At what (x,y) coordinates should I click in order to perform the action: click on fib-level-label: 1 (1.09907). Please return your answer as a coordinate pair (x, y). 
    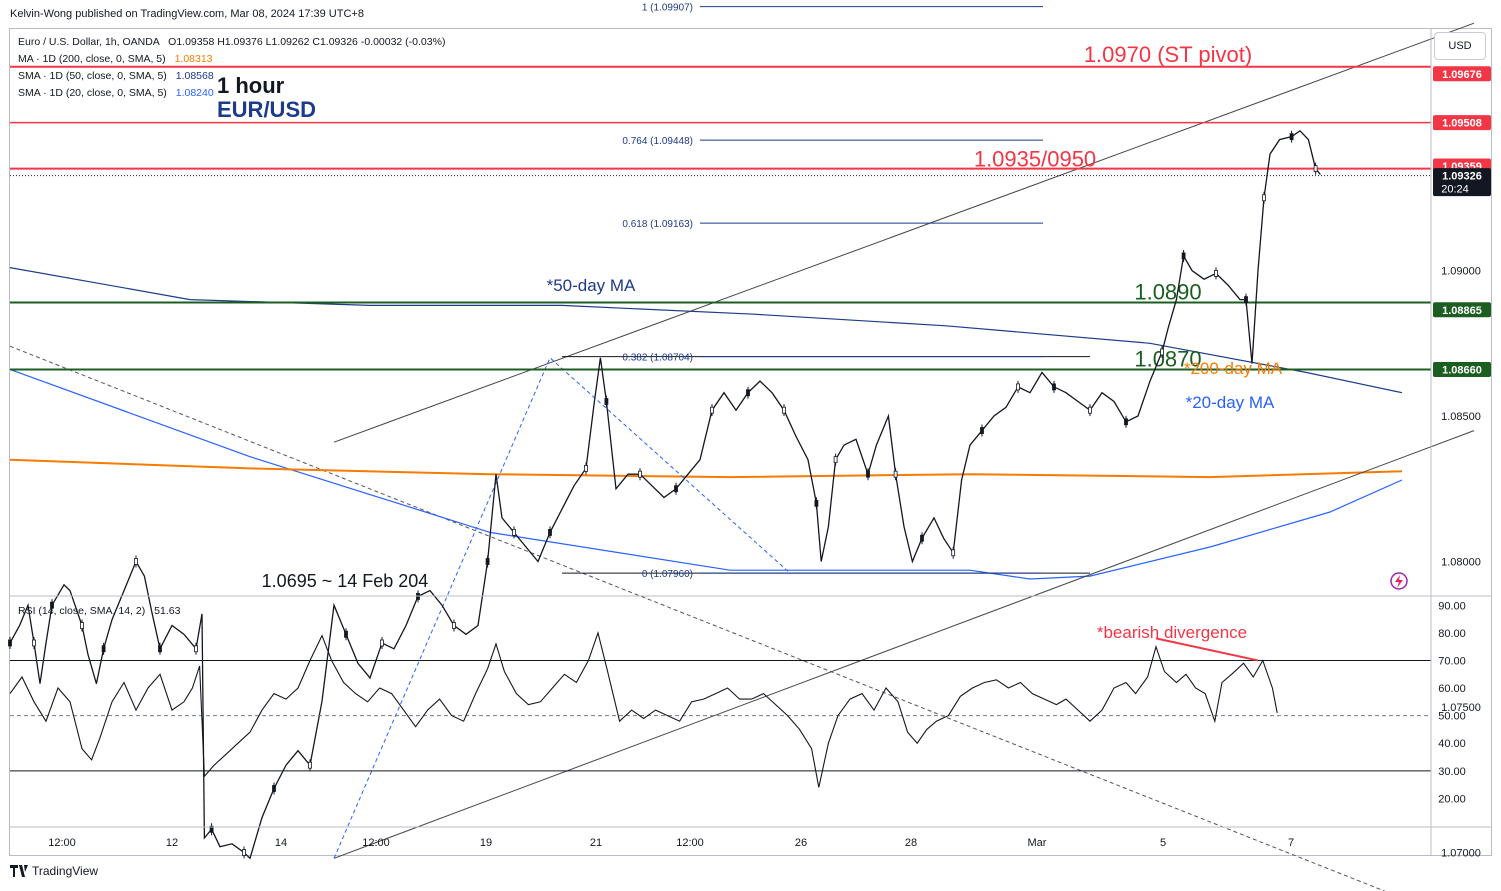
    Looking at the image, I should click on (667, 8).